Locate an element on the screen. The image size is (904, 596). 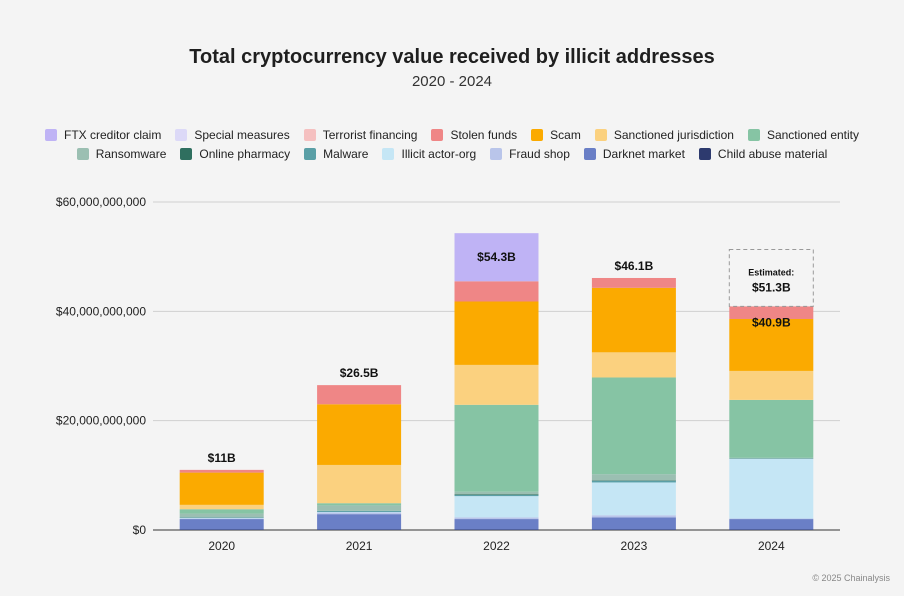
legend-label: Child abuse material is located at coordinates (772, 154).